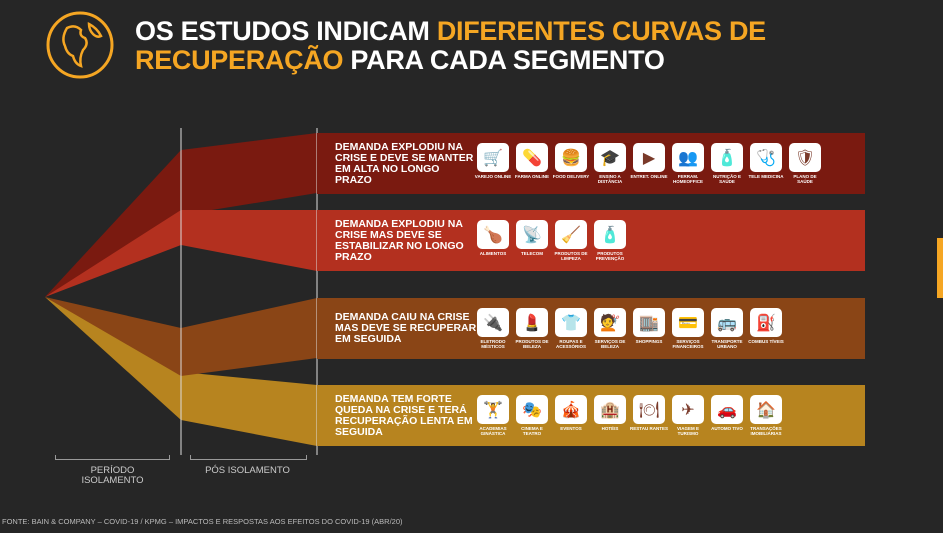  Describe the element at coordinates (649, 157) in the screenshot. I see `segment-icon: ▶` at that location.